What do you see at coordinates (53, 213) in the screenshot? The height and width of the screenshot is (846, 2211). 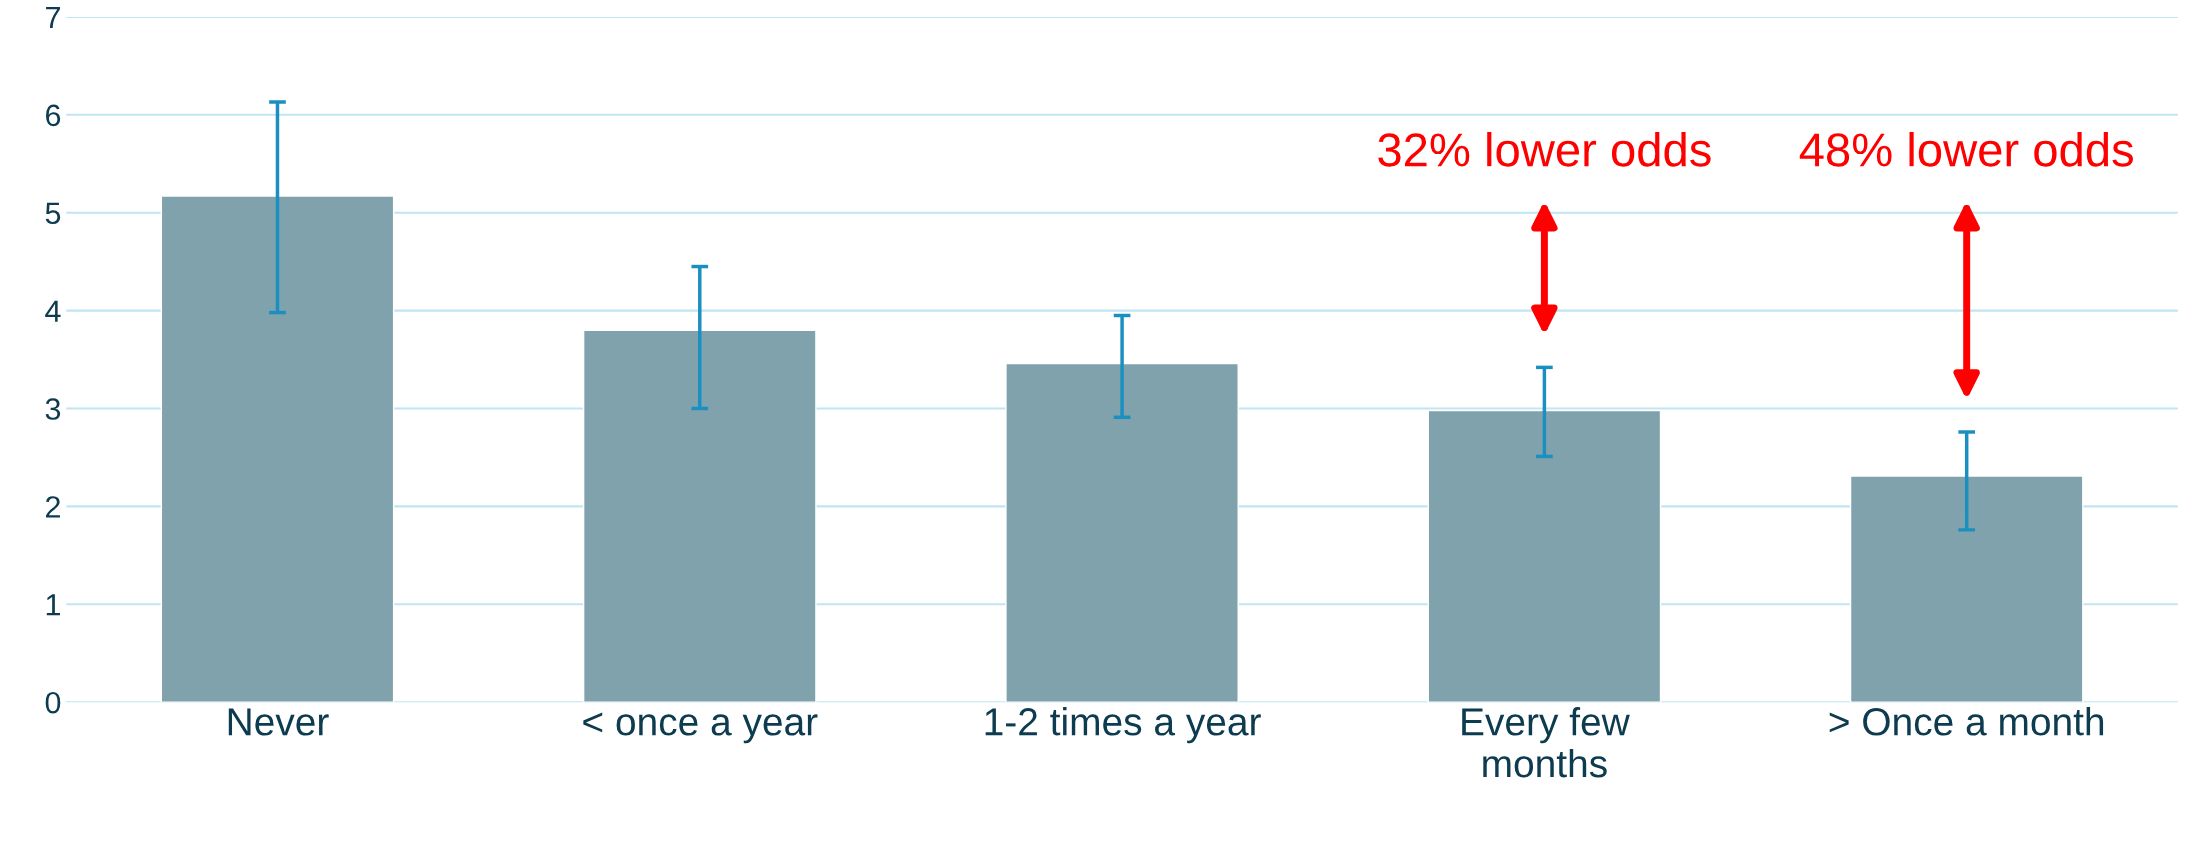 I see `y-tick-label: 5` at bounding box center [53, 213].